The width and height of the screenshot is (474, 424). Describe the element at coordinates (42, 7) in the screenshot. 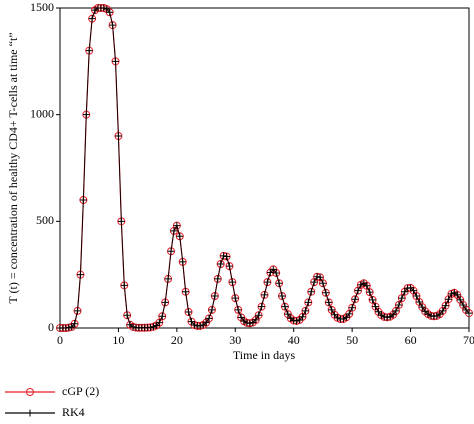

I see `y-tick-label: 1500` at that location.